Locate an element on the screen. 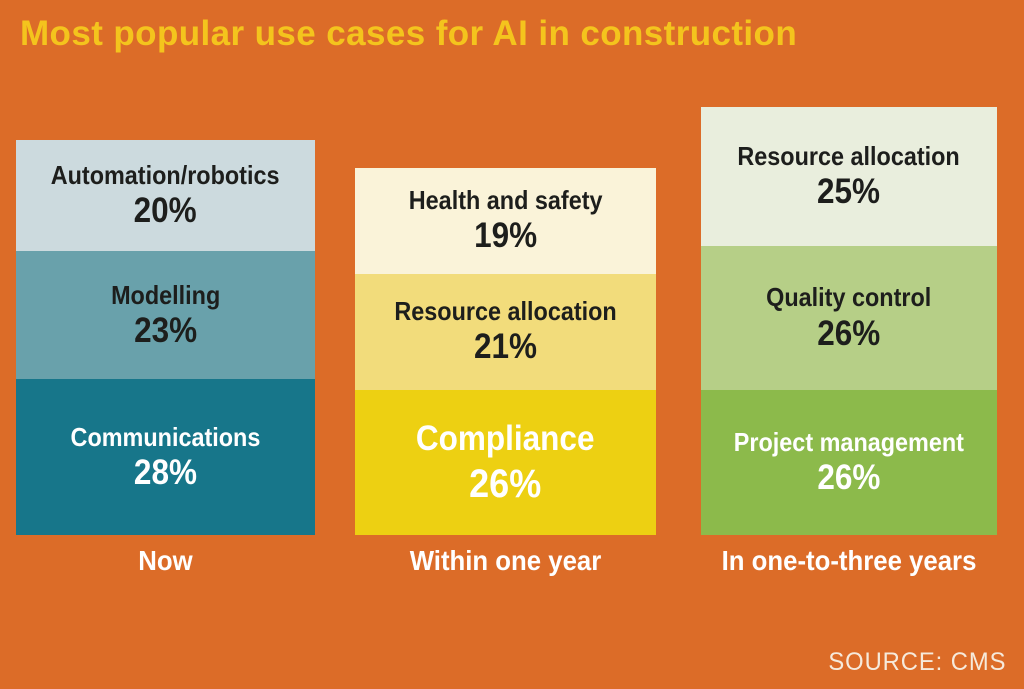 The image size is (1024, 689). segment-text: Health and safety 19% is located at coordinates (505, 220).